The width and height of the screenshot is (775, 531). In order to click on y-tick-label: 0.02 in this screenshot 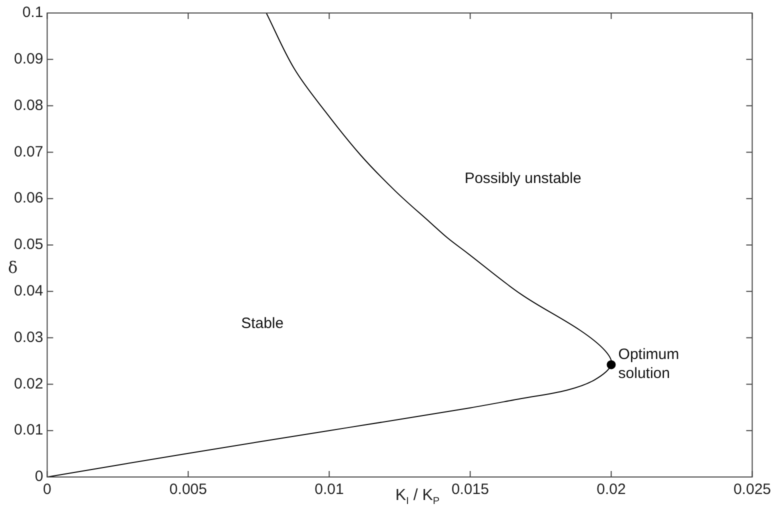, I will do `click(29, 383)`.